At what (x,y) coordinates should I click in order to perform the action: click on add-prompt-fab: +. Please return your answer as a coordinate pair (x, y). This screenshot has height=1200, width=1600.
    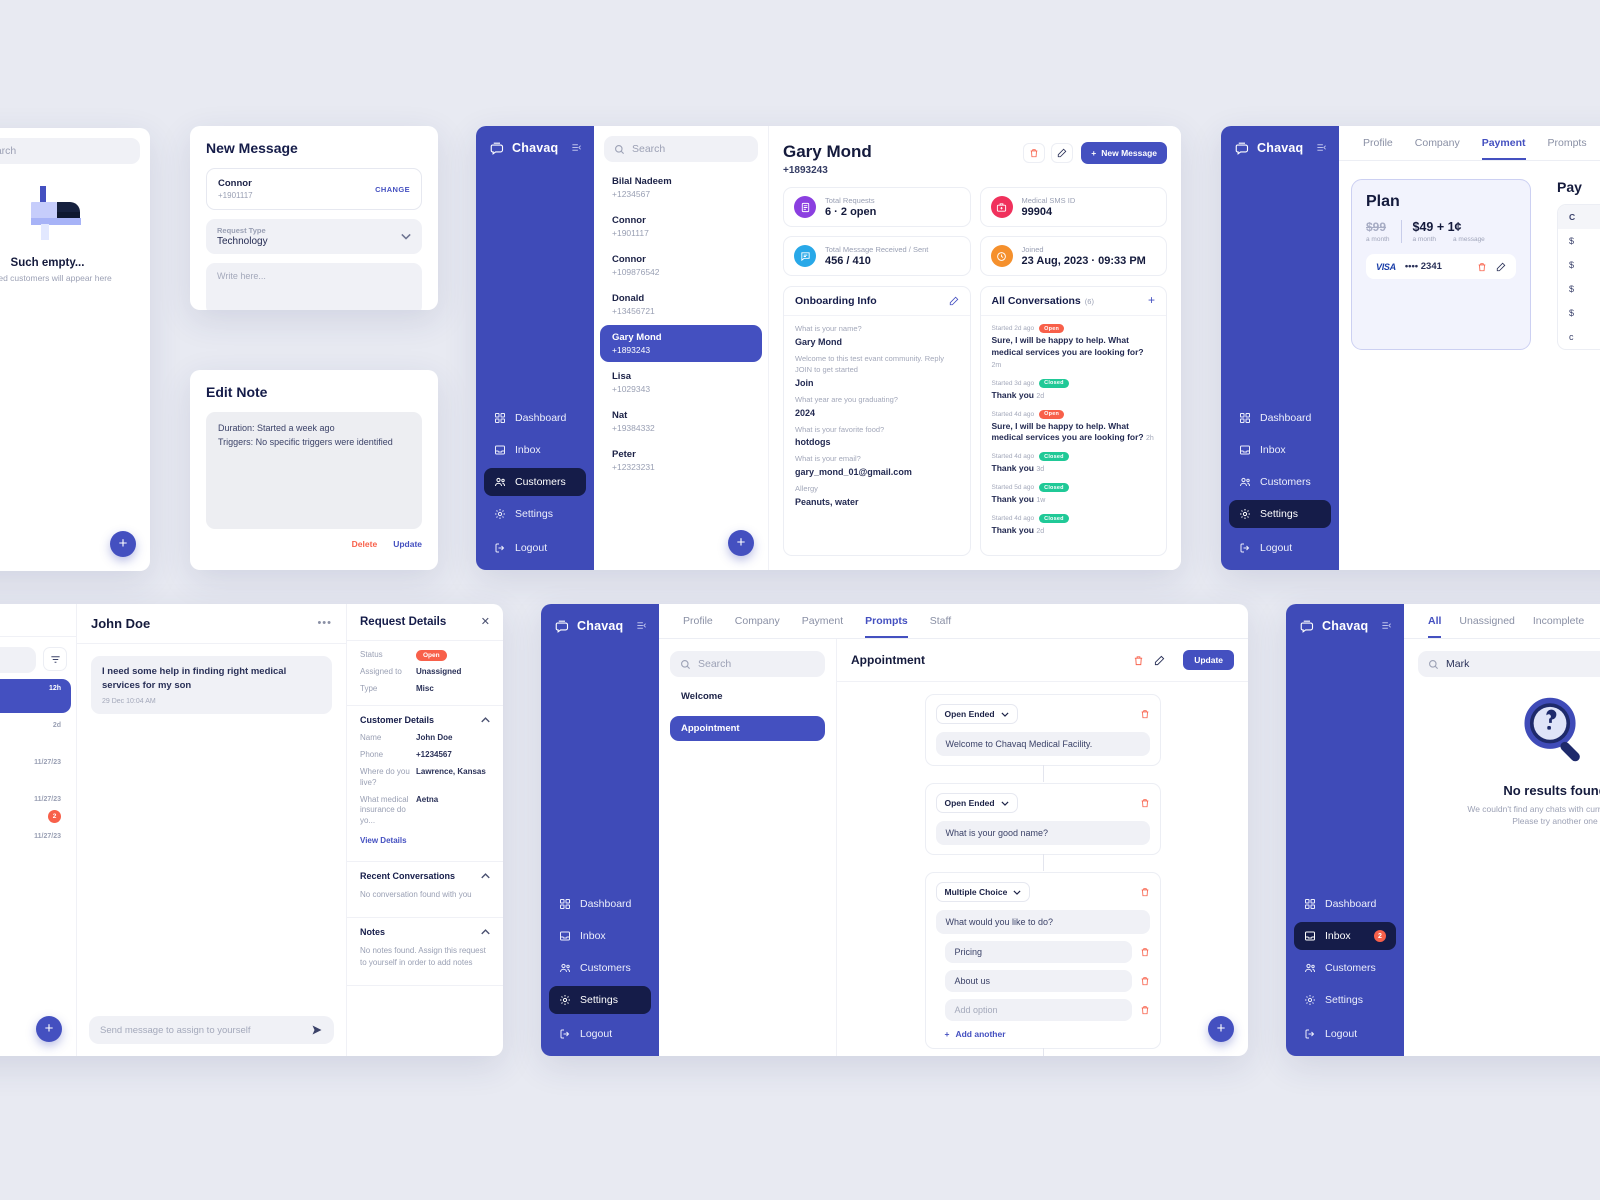
    Looking at the image, I should click on (1221, 1029).